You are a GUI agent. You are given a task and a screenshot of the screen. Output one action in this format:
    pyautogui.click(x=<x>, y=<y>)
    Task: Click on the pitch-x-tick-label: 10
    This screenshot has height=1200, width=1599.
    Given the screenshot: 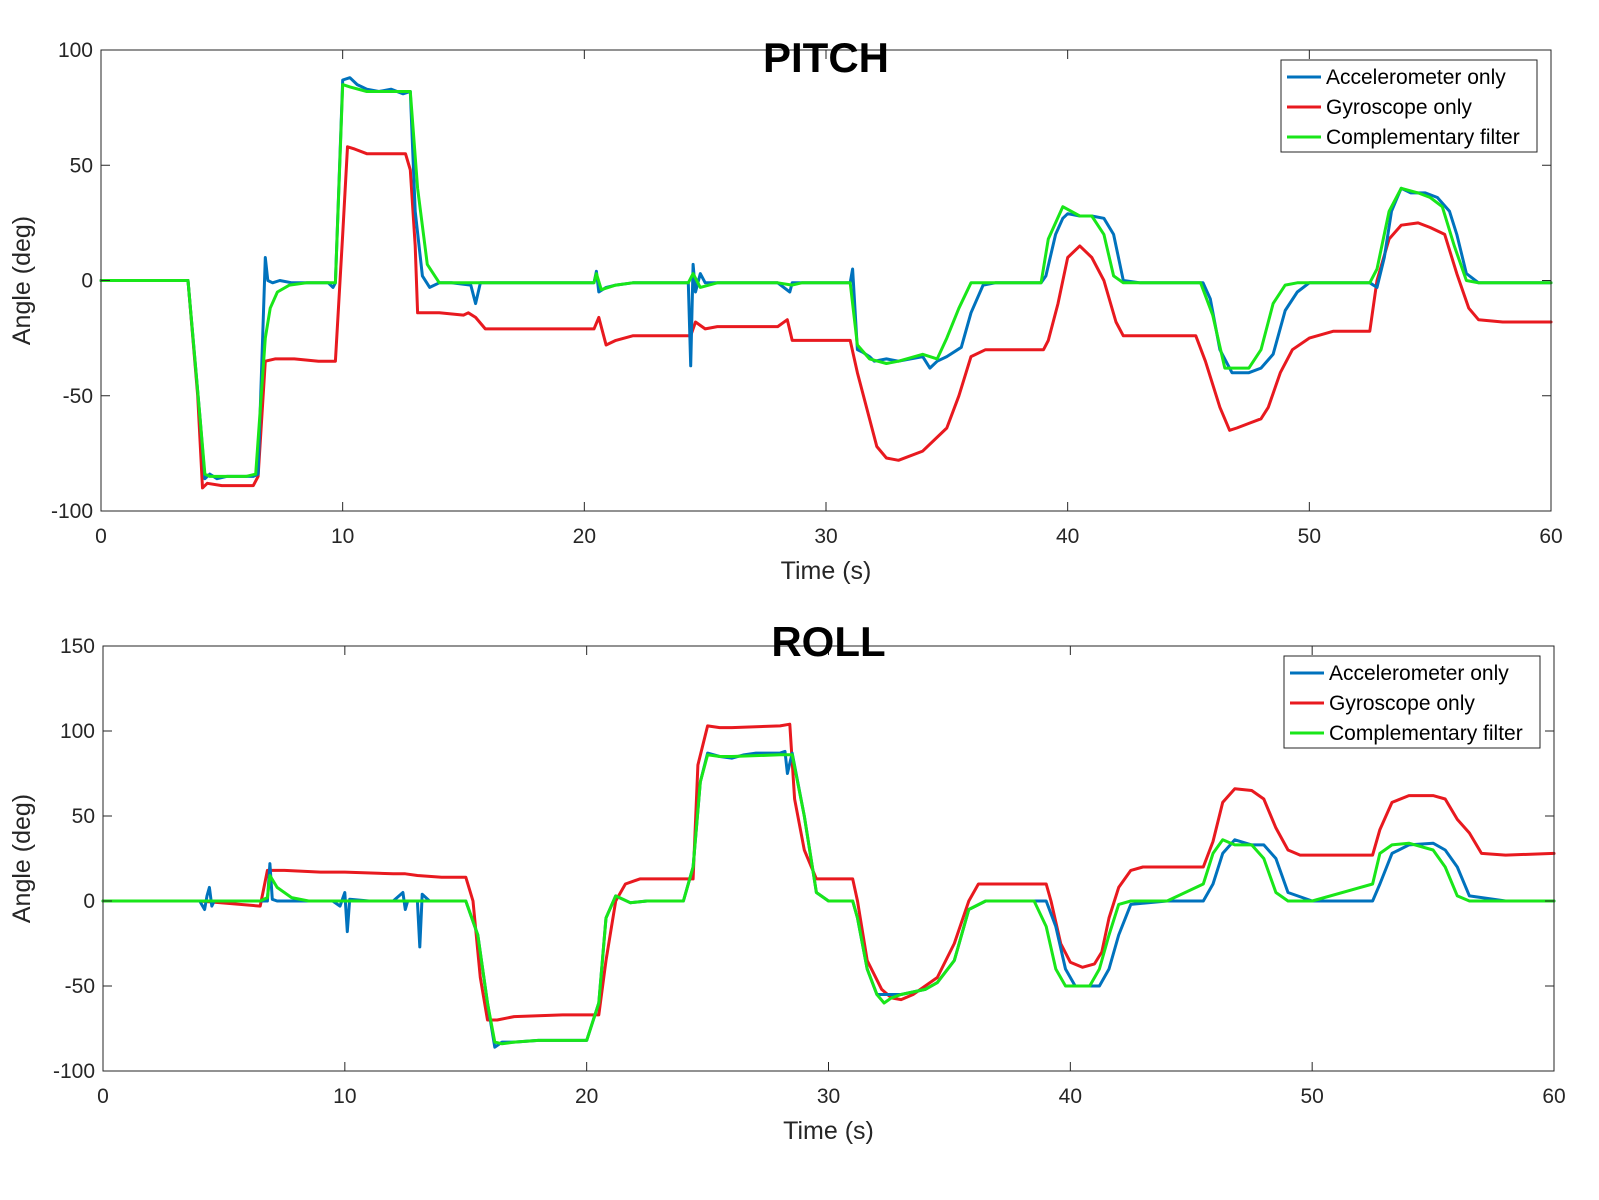 What is the action you would take?
    pyautogui.click(x=342, y=536)
    